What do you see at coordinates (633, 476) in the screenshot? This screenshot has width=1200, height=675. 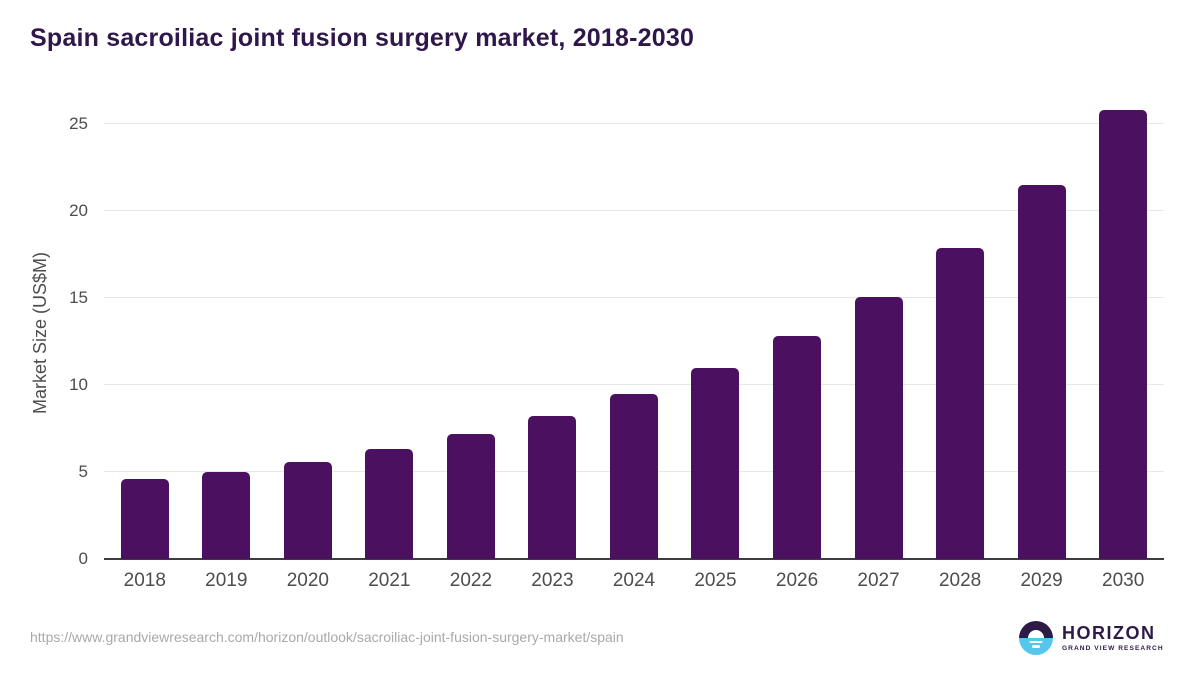 I see `bar-2024` at bounding box center [633, 476].